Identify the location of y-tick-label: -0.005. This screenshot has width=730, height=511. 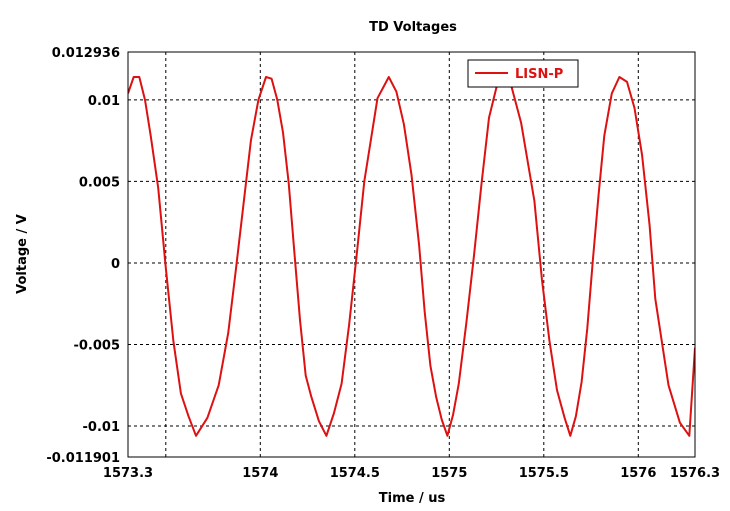
(96, 345).